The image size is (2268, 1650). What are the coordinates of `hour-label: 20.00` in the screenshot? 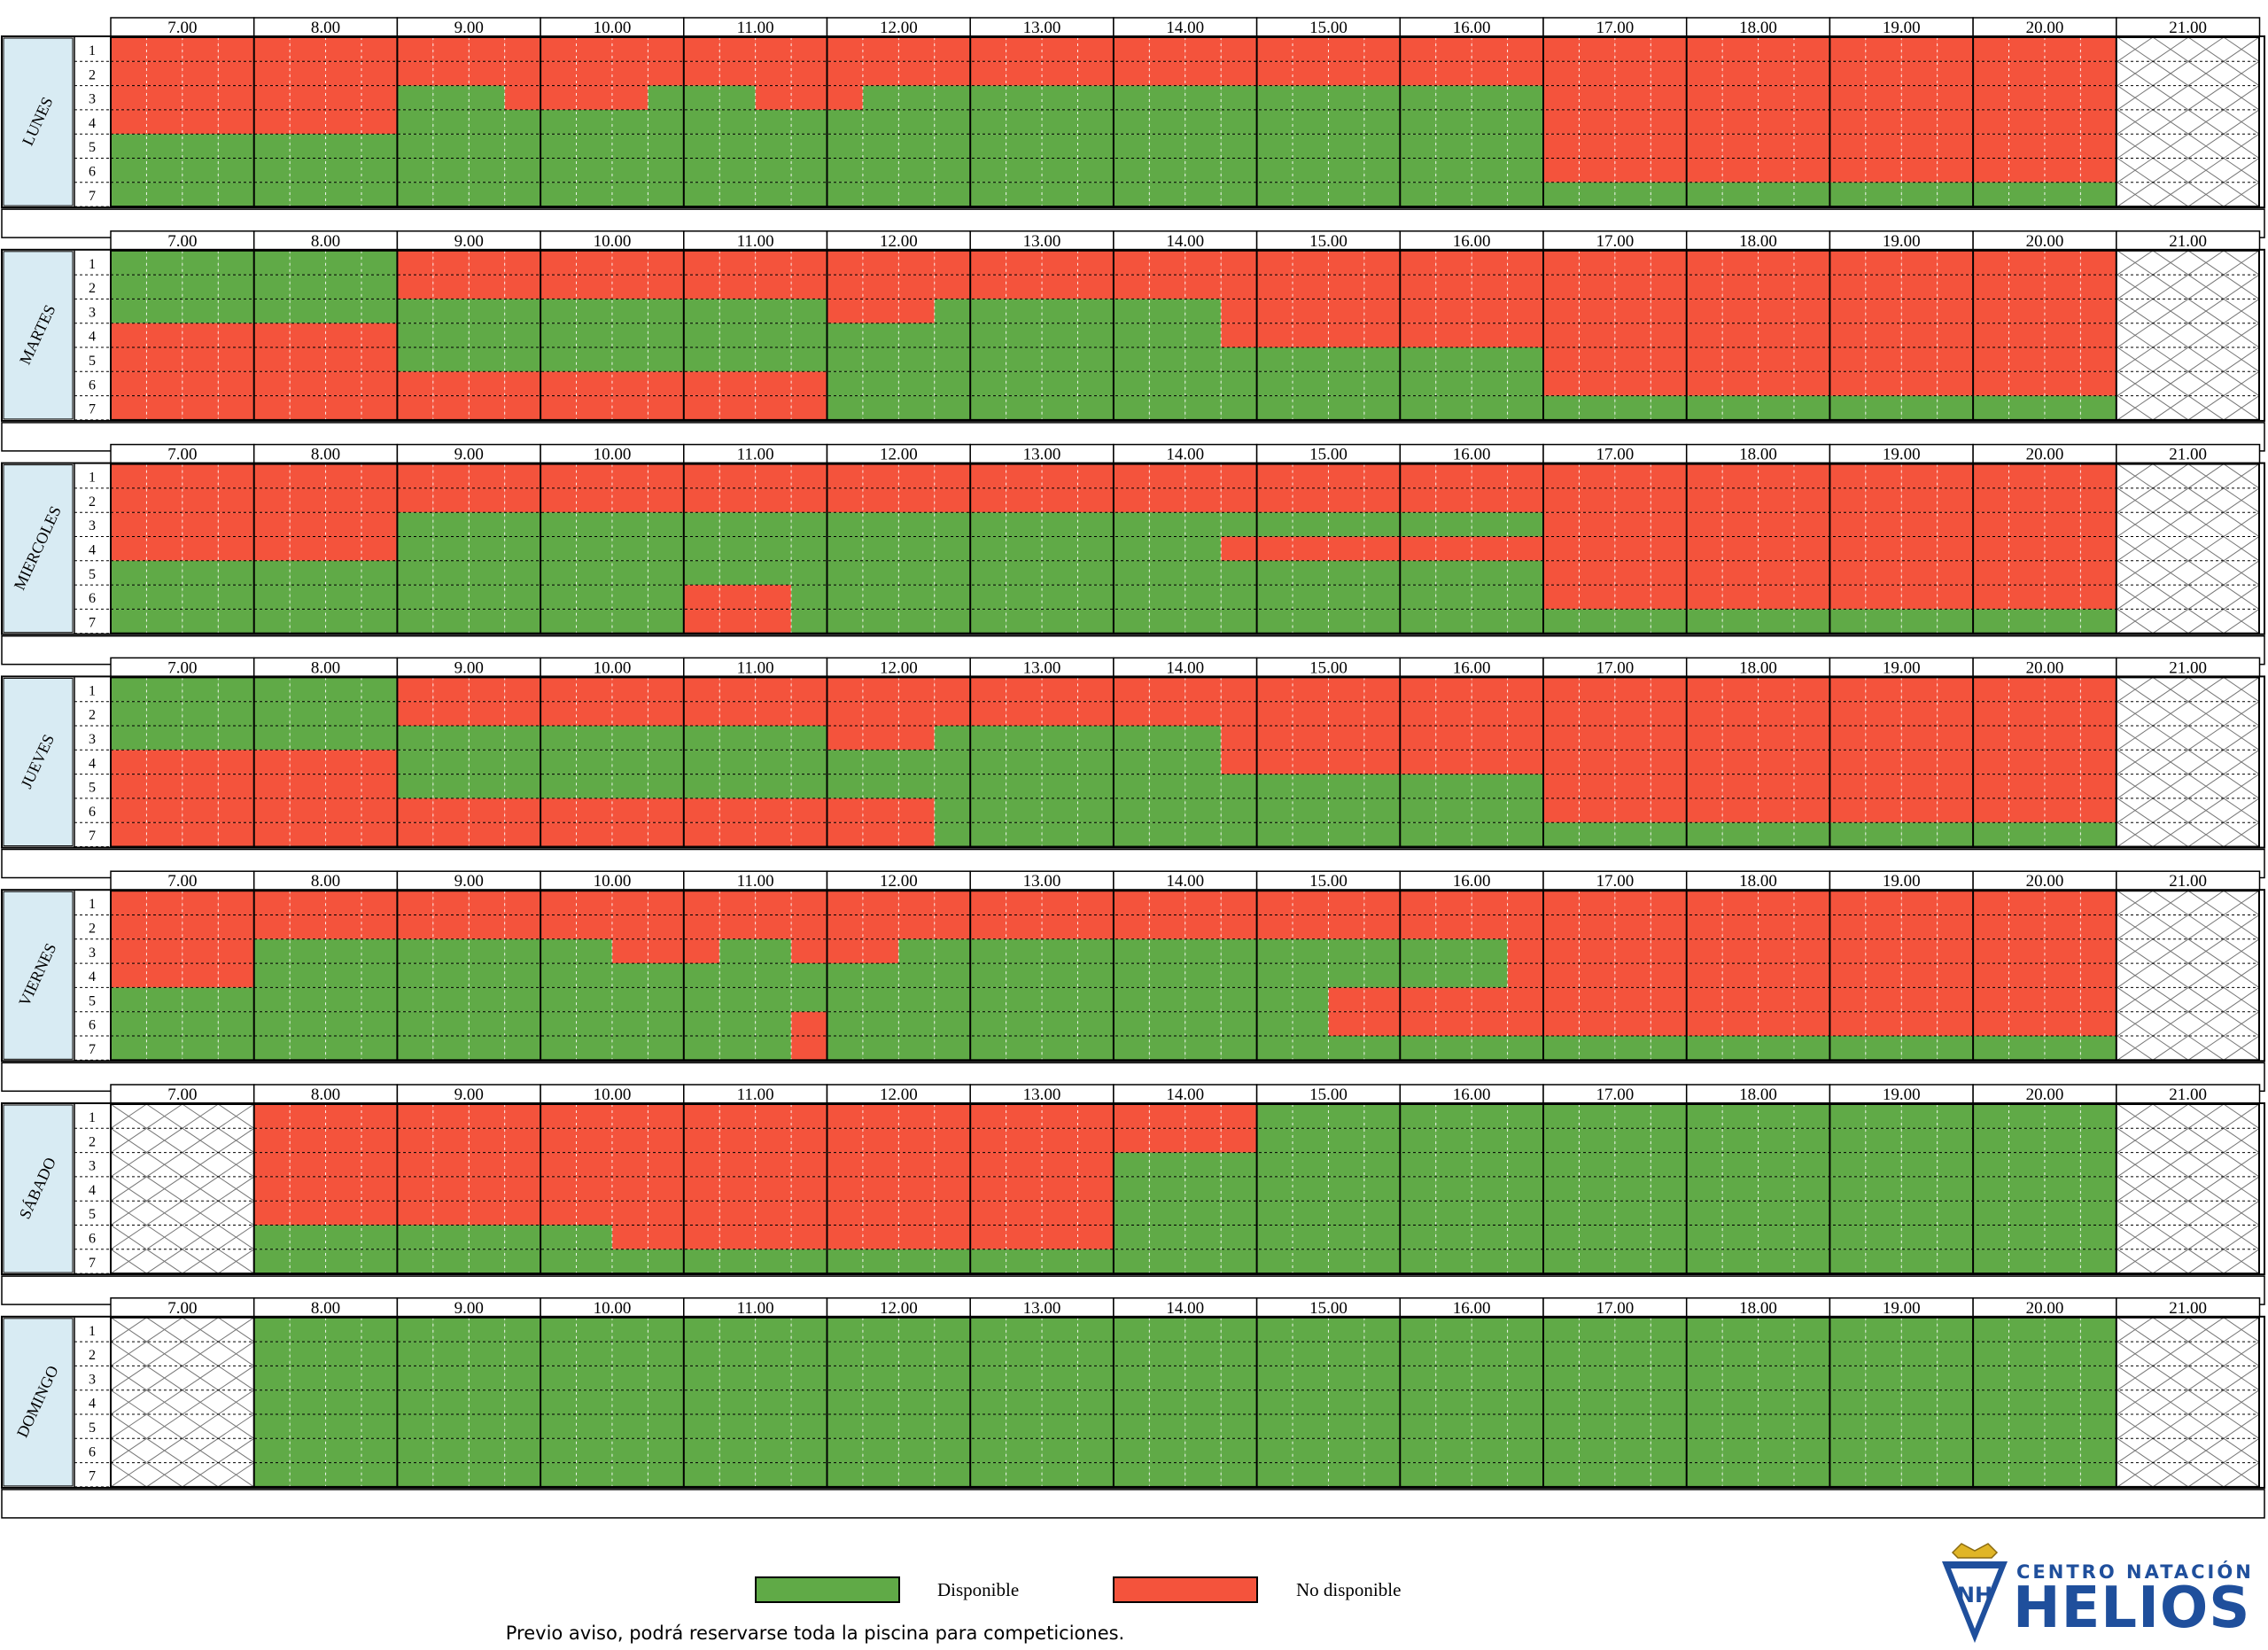 It's located at (2045, 28).